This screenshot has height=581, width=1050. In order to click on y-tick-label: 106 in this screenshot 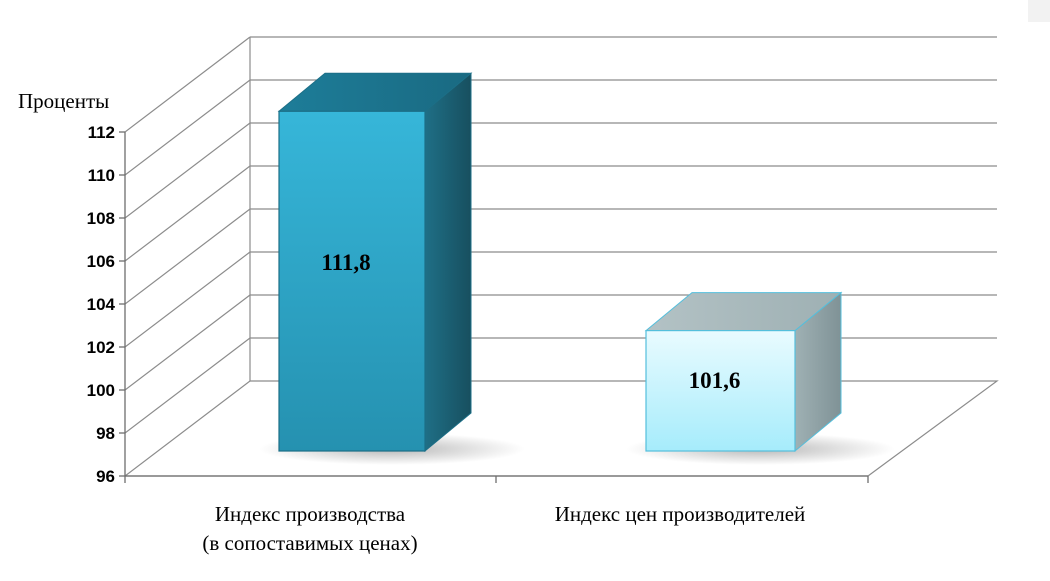, I will do `click(101, 261)`.